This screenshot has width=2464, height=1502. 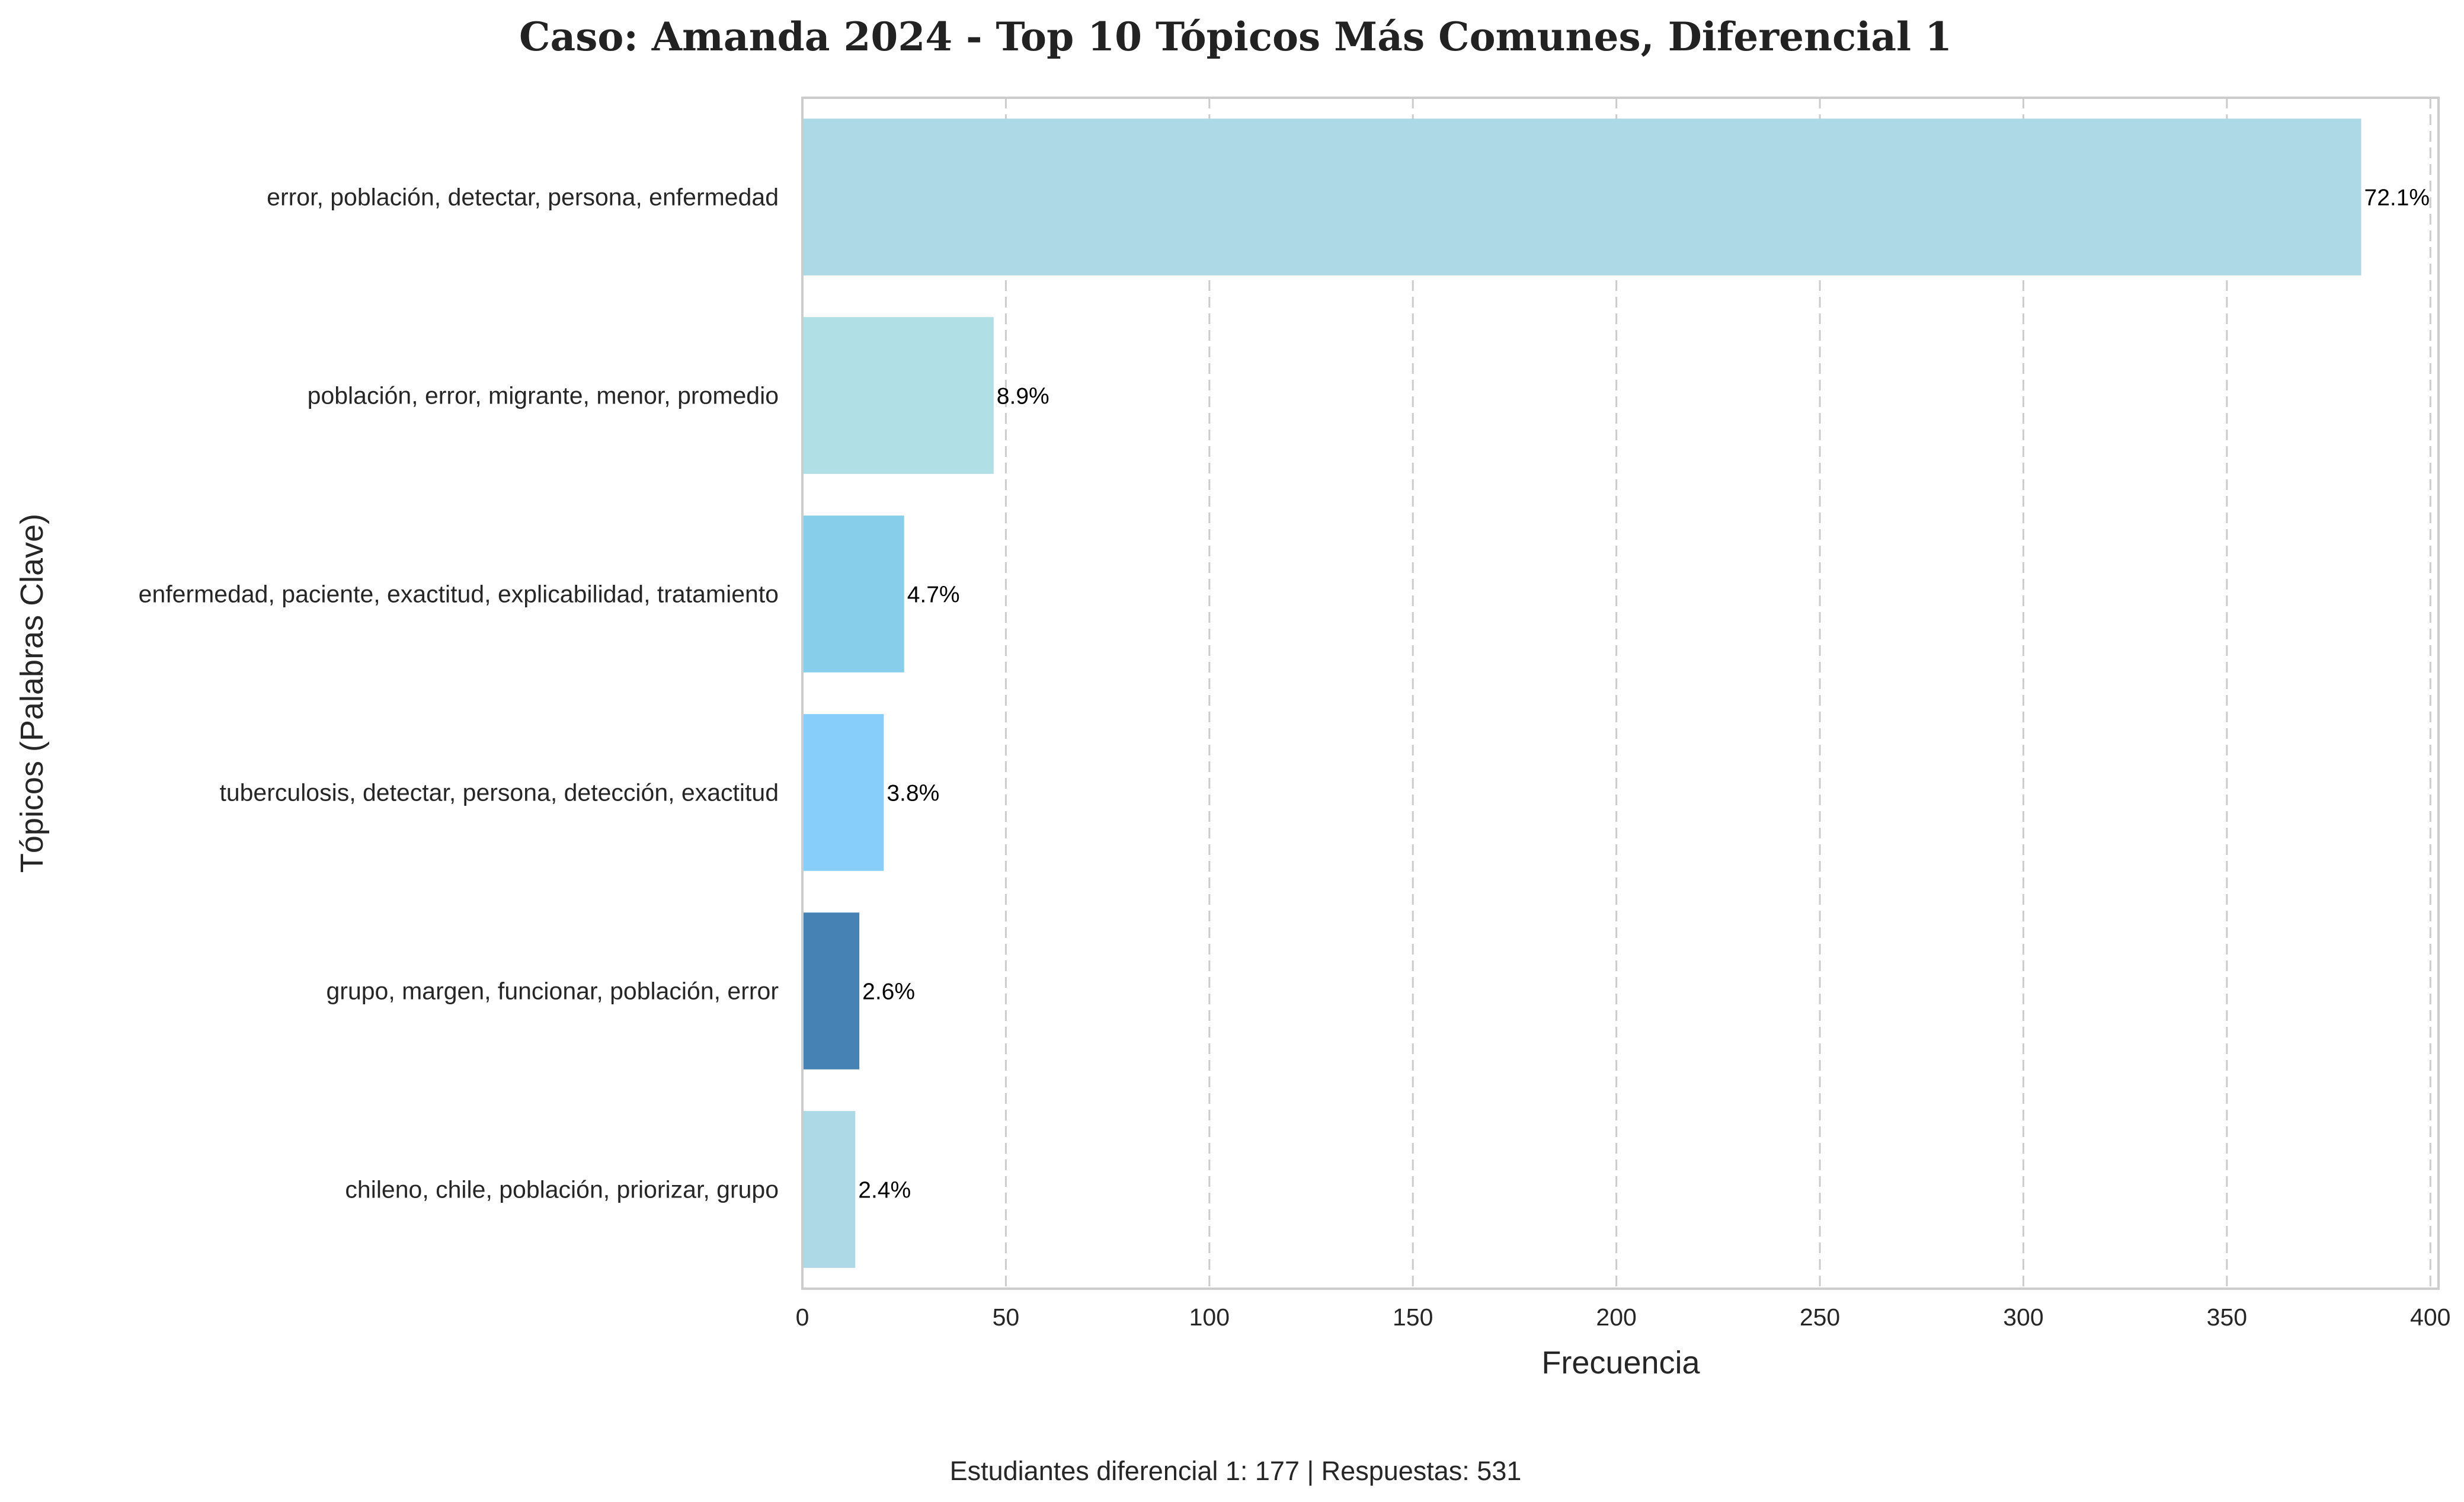 What do you see at coordinates (1006, 1317) in the screenshot?
I see `x-tick-label: 50` at bounding box center [1006, 1317].